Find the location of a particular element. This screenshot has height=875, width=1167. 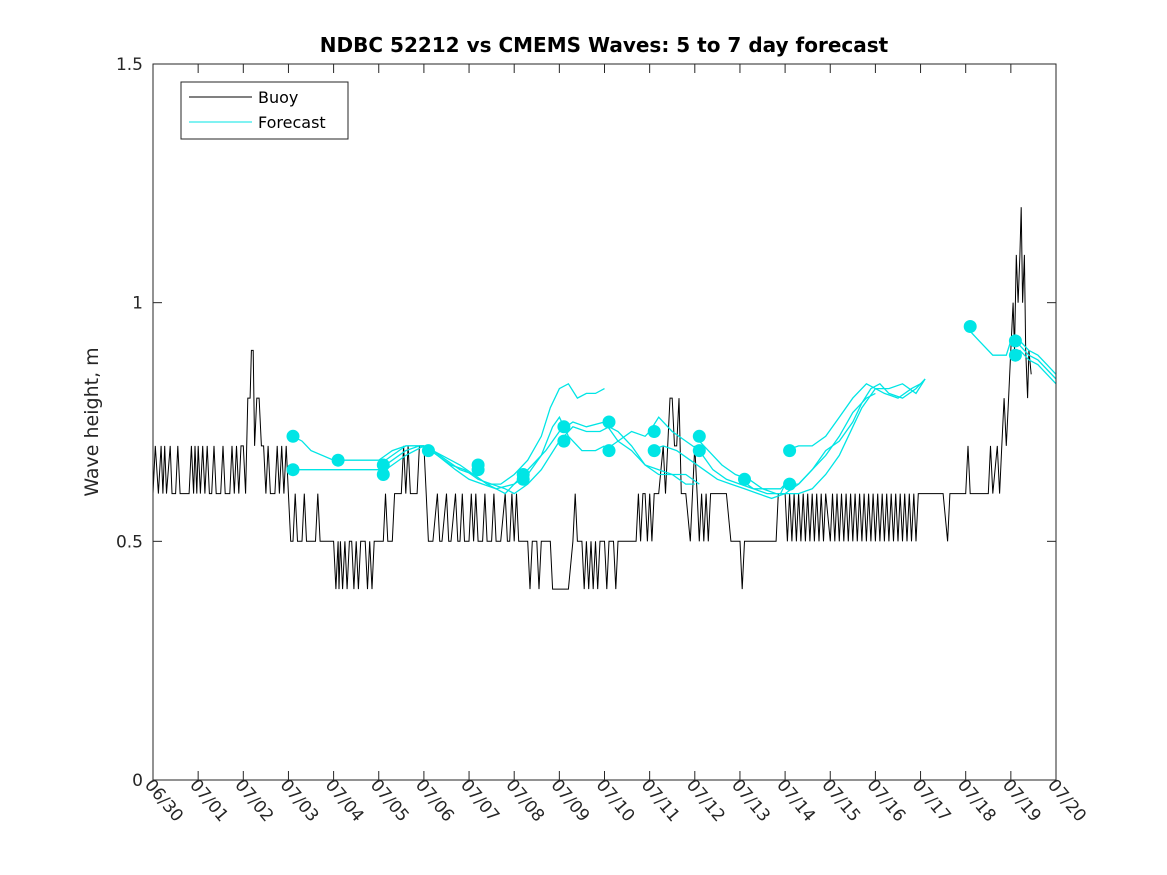

legend: Buoy Forecast is located at coordinates (264, 110).